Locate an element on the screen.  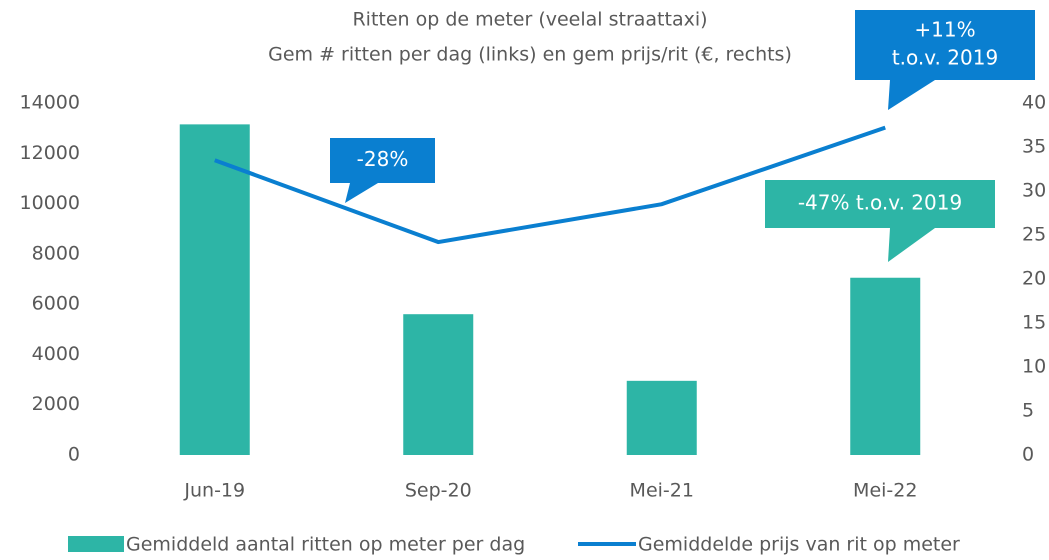
y2-tick-label: 30 is located at coordinates (1034, 191).